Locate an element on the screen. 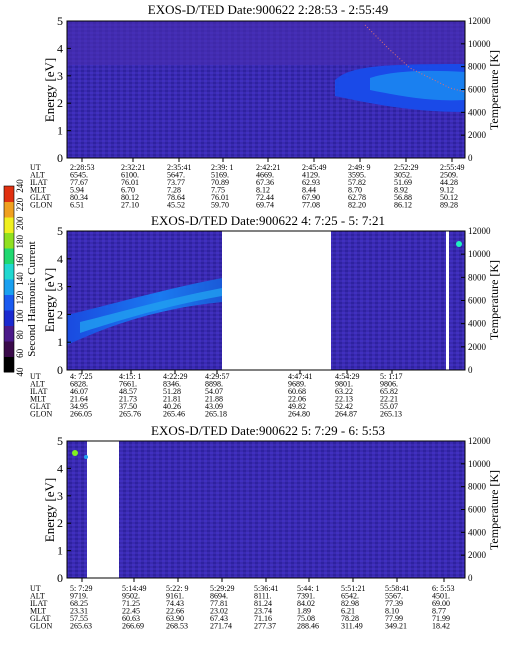 The image size is (505, 649). colorbar-ticks: 40 60 80 100 120 140 160 180 200 220 240 is located at coordinates (20, 278).